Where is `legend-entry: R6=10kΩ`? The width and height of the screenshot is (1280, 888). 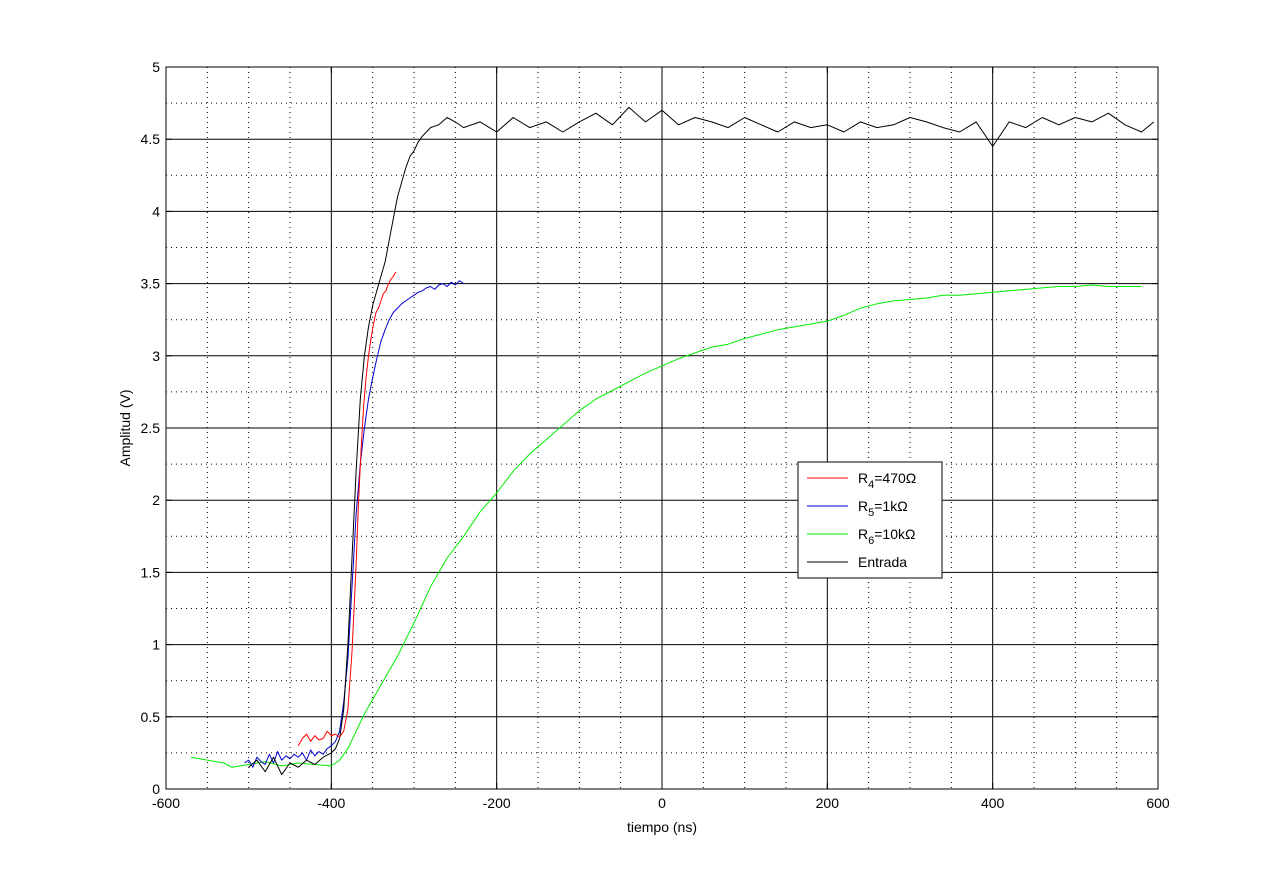
legend-entry: R6=10kΩ is located at coordinates (886, 536).